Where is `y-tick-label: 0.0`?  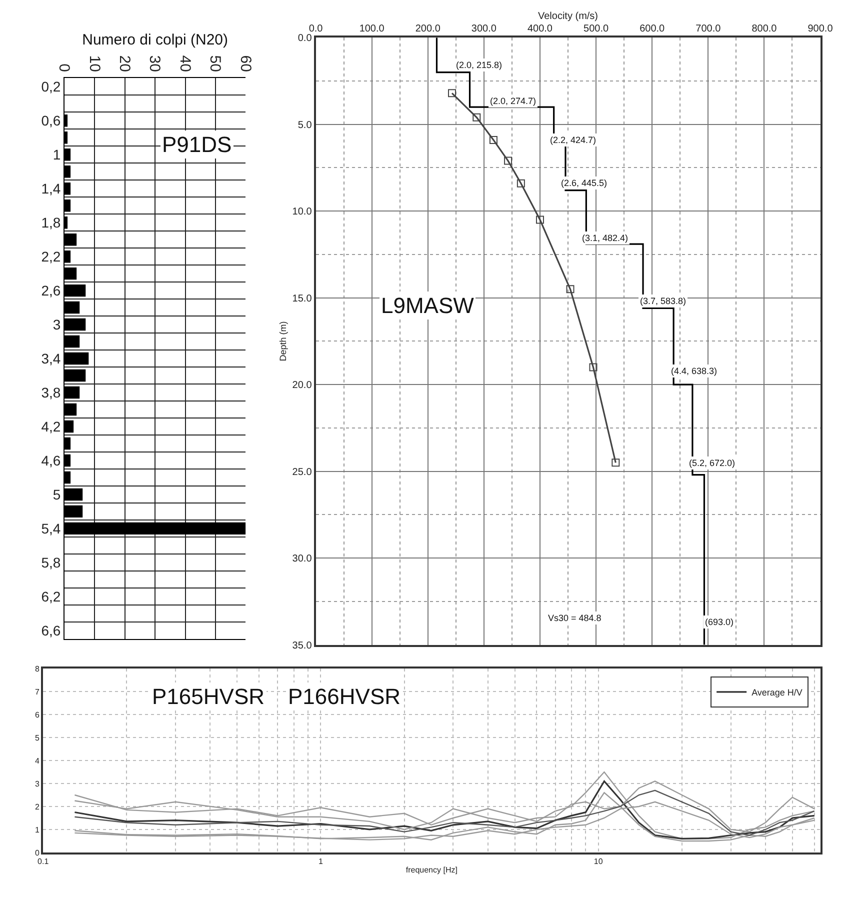
y-tick-label: 0.0 is located at coordinates (305, 38).